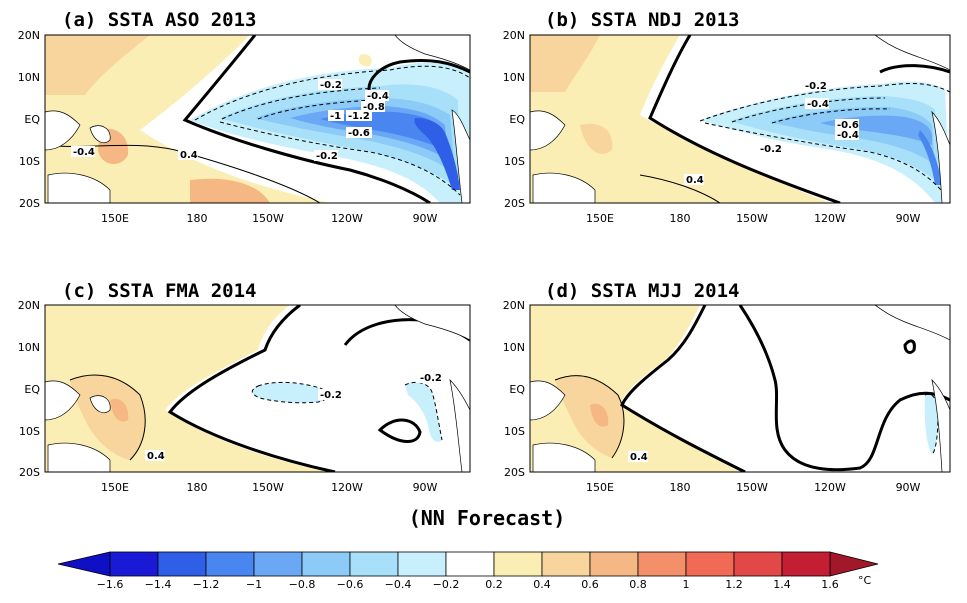 This screenshot has width=967, height=603. I want to click on colorbar-label: −1.4, so click(158, 584).